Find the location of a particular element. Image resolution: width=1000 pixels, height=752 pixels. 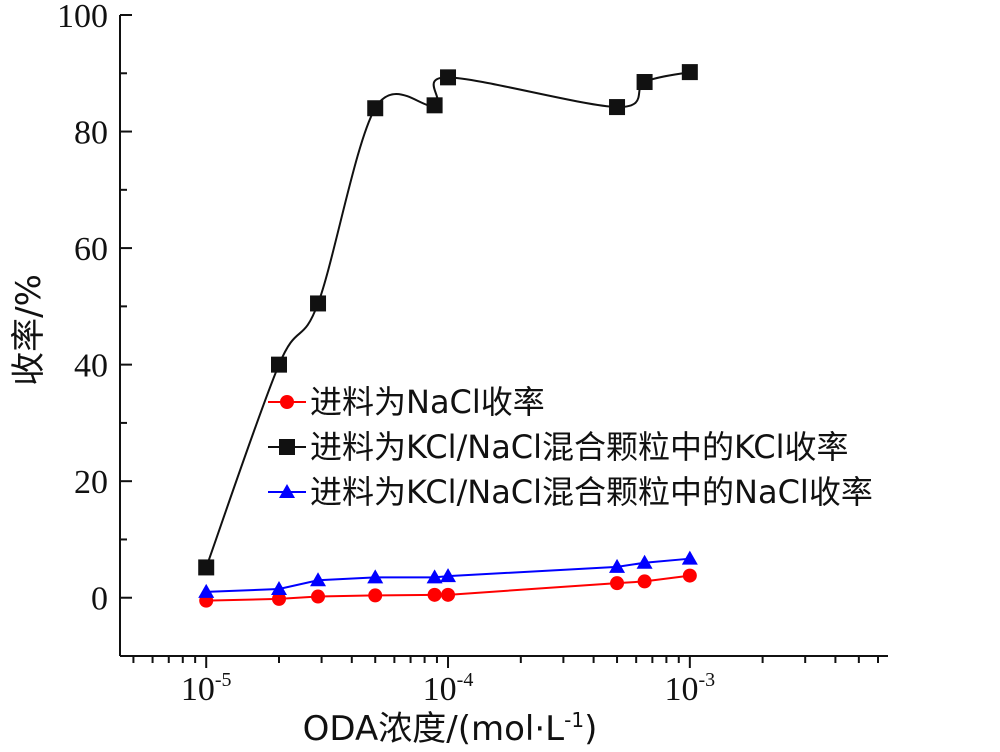

legend-item-3: 进料为KCl/NaCl混合颗粒中的NaCl收率 is located at coordinates (570, 492).